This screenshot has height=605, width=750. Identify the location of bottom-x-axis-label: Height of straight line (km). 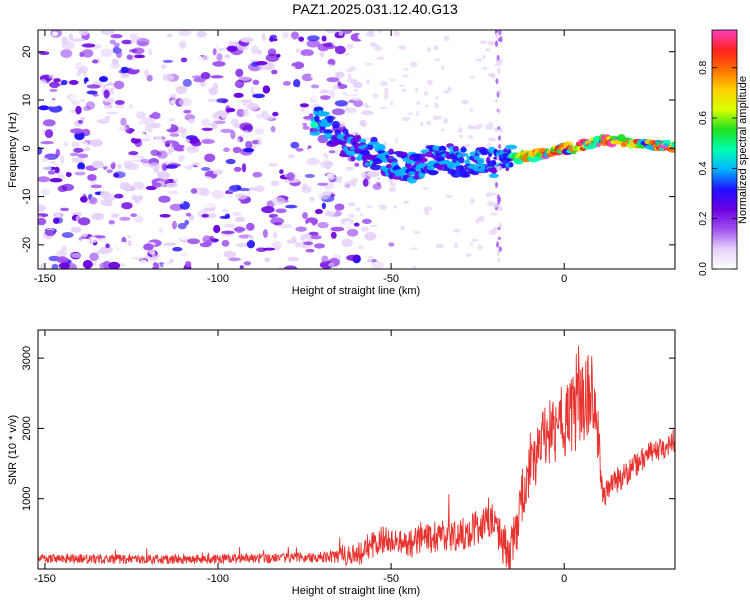
(356, 591).